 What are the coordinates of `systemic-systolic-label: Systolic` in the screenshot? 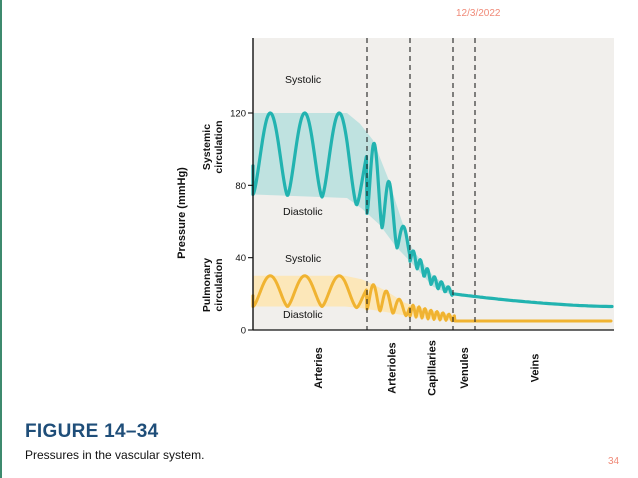 It's located at (303, 80).